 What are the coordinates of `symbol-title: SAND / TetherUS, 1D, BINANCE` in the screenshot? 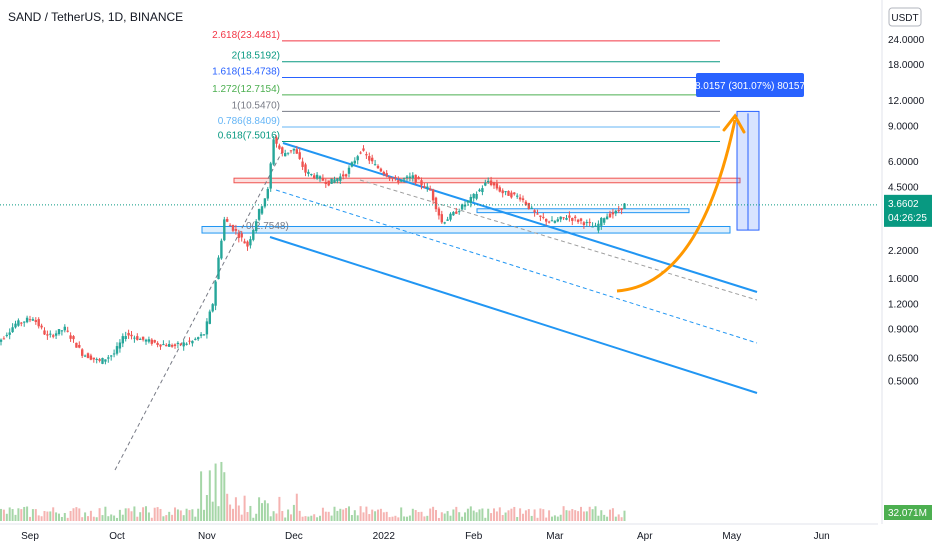 It's located at (96, 17).